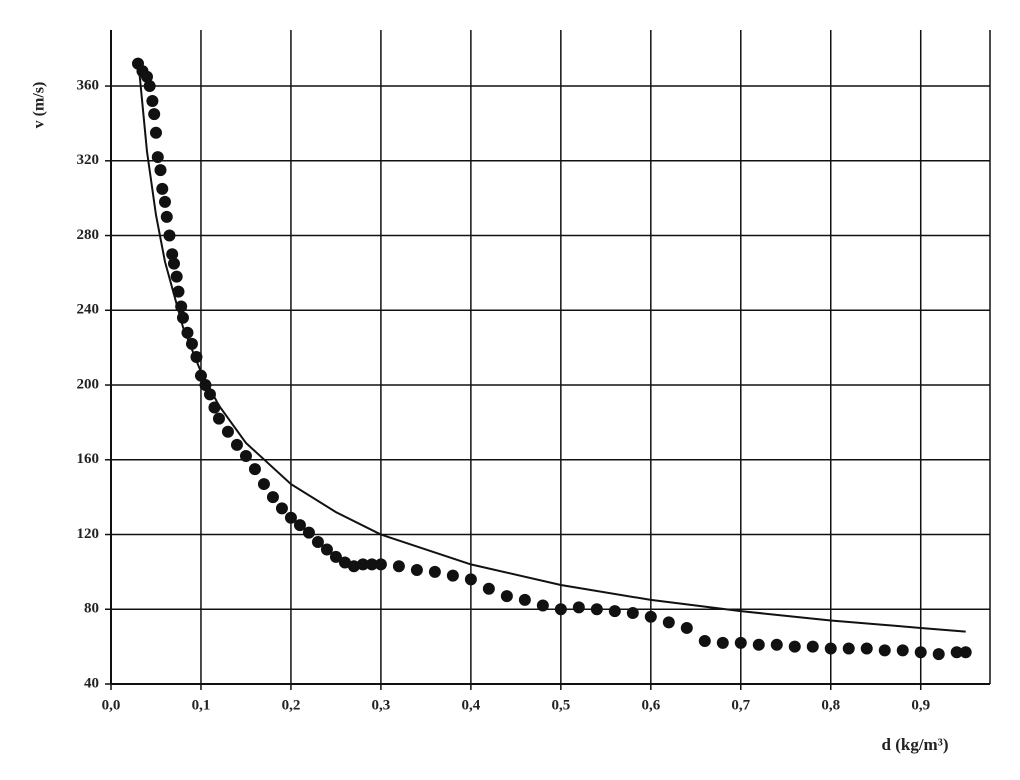 This screenshot has height=780, width=1020. Describe the element at coordinates (88, 85) in the screenshot. I see `y-tick-label: 360` at that location.